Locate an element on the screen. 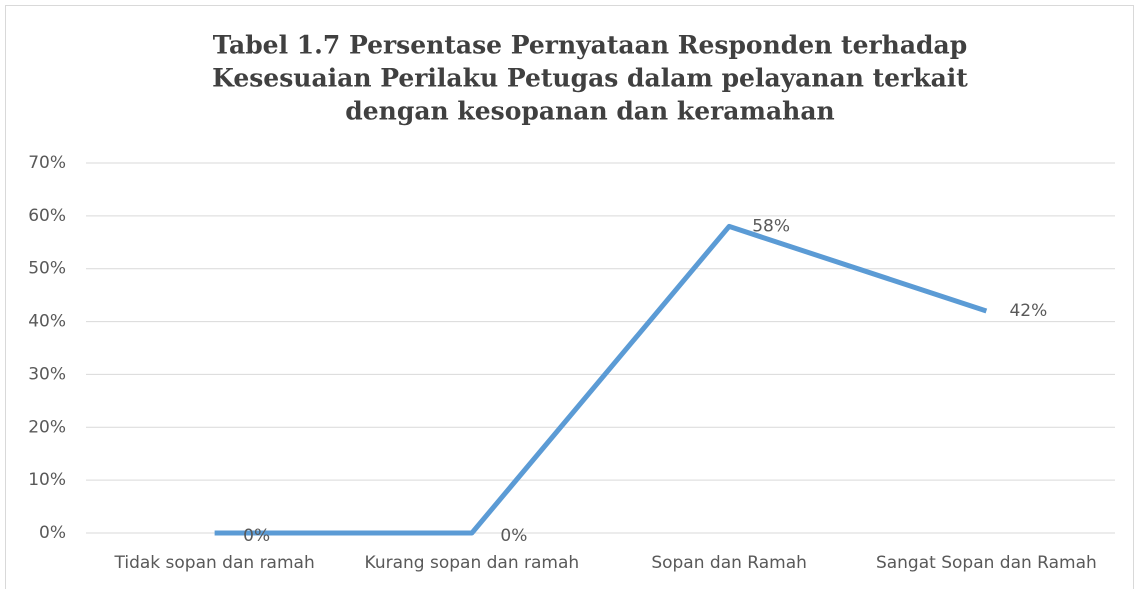 This screenshot has width=1136, height=589. x-tick-label: Sopan dan Ramah is located at coordinates (729, 563).